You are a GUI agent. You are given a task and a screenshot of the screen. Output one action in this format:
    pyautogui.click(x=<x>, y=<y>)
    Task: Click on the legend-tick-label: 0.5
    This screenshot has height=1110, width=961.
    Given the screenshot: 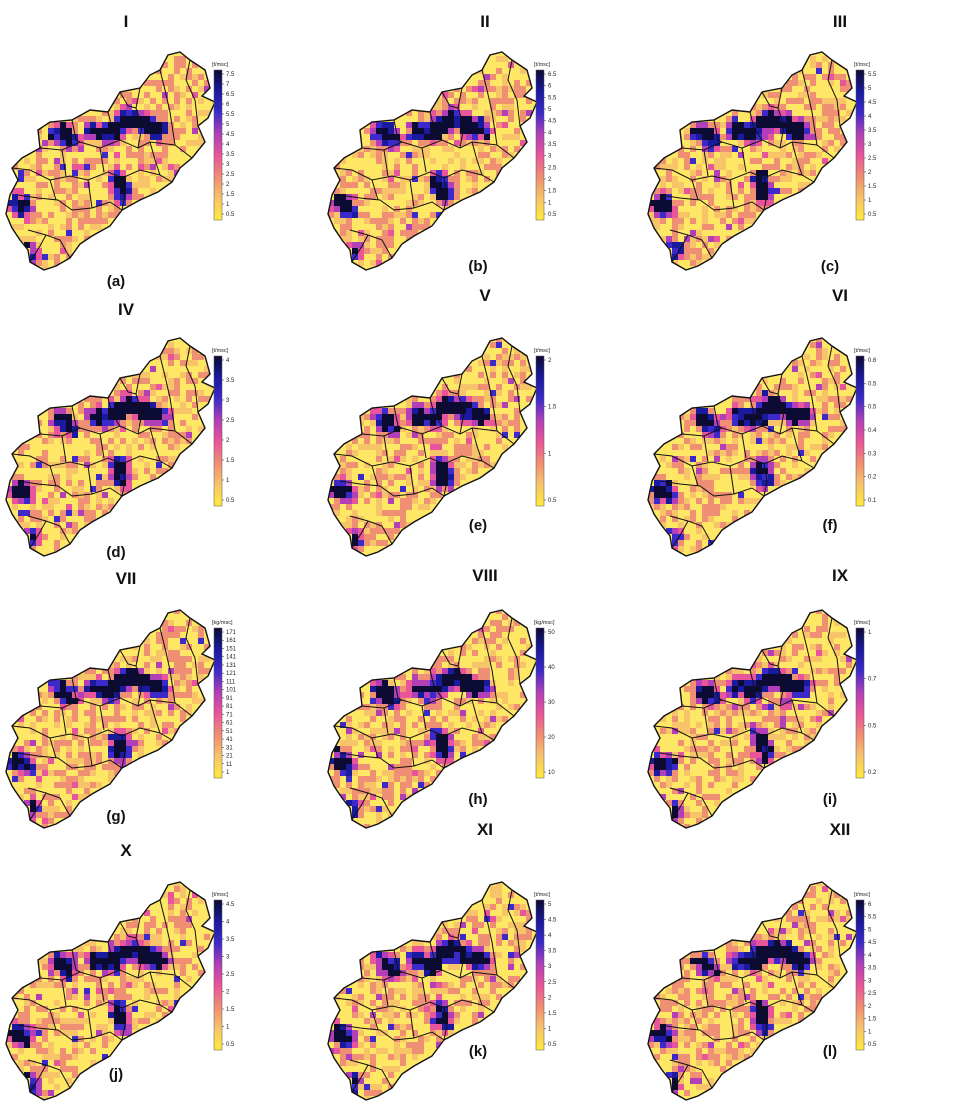 What is the action you would take?
    pyautogui.click(x=872, y=384)
    